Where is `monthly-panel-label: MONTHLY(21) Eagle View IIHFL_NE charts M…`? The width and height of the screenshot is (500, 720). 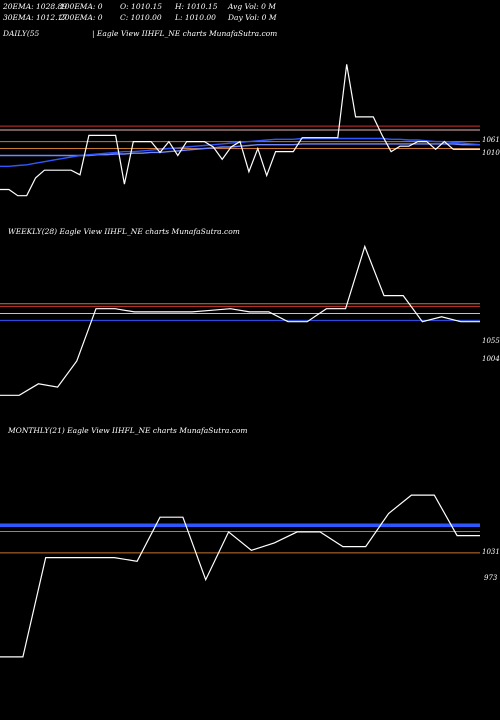 monthly-panel-label: MONTHLY(21) Eagle View IIHFL_NE charts M… is located at coordinates (128, 430).